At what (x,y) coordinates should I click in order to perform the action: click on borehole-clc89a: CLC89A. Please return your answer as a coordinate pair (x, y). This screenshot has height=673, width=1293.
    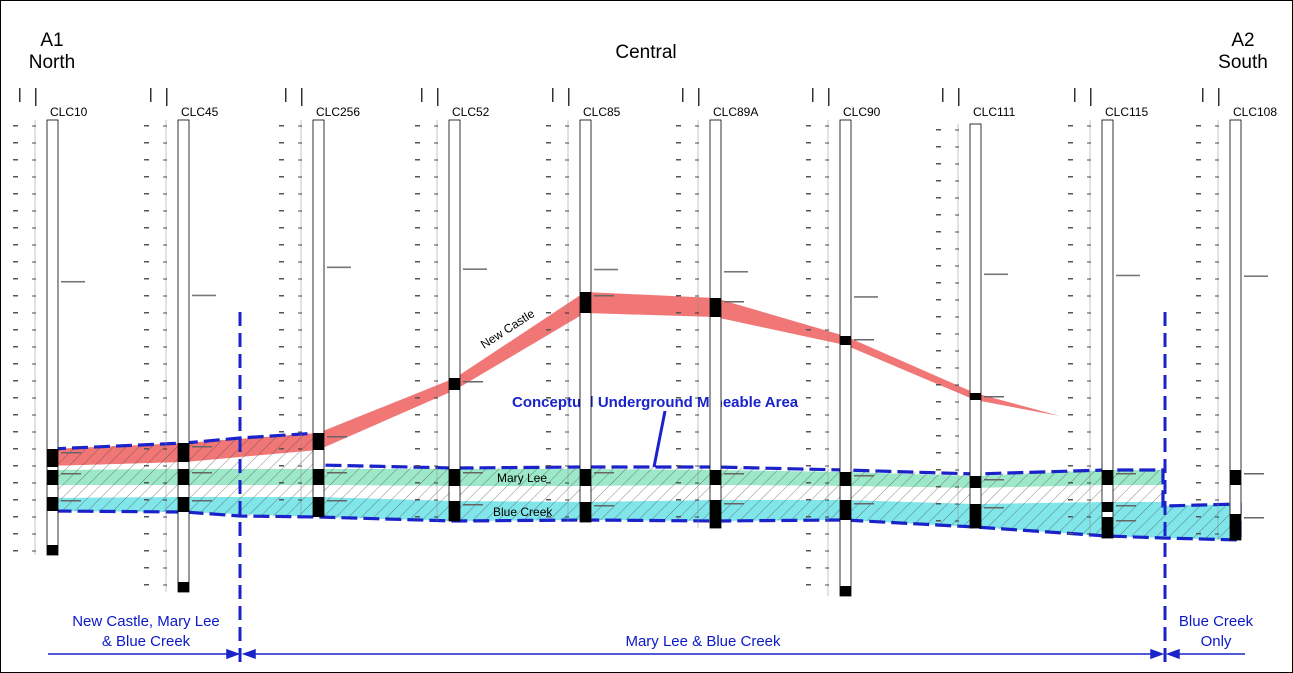
    Looking at the image, I should click on (717, 308).